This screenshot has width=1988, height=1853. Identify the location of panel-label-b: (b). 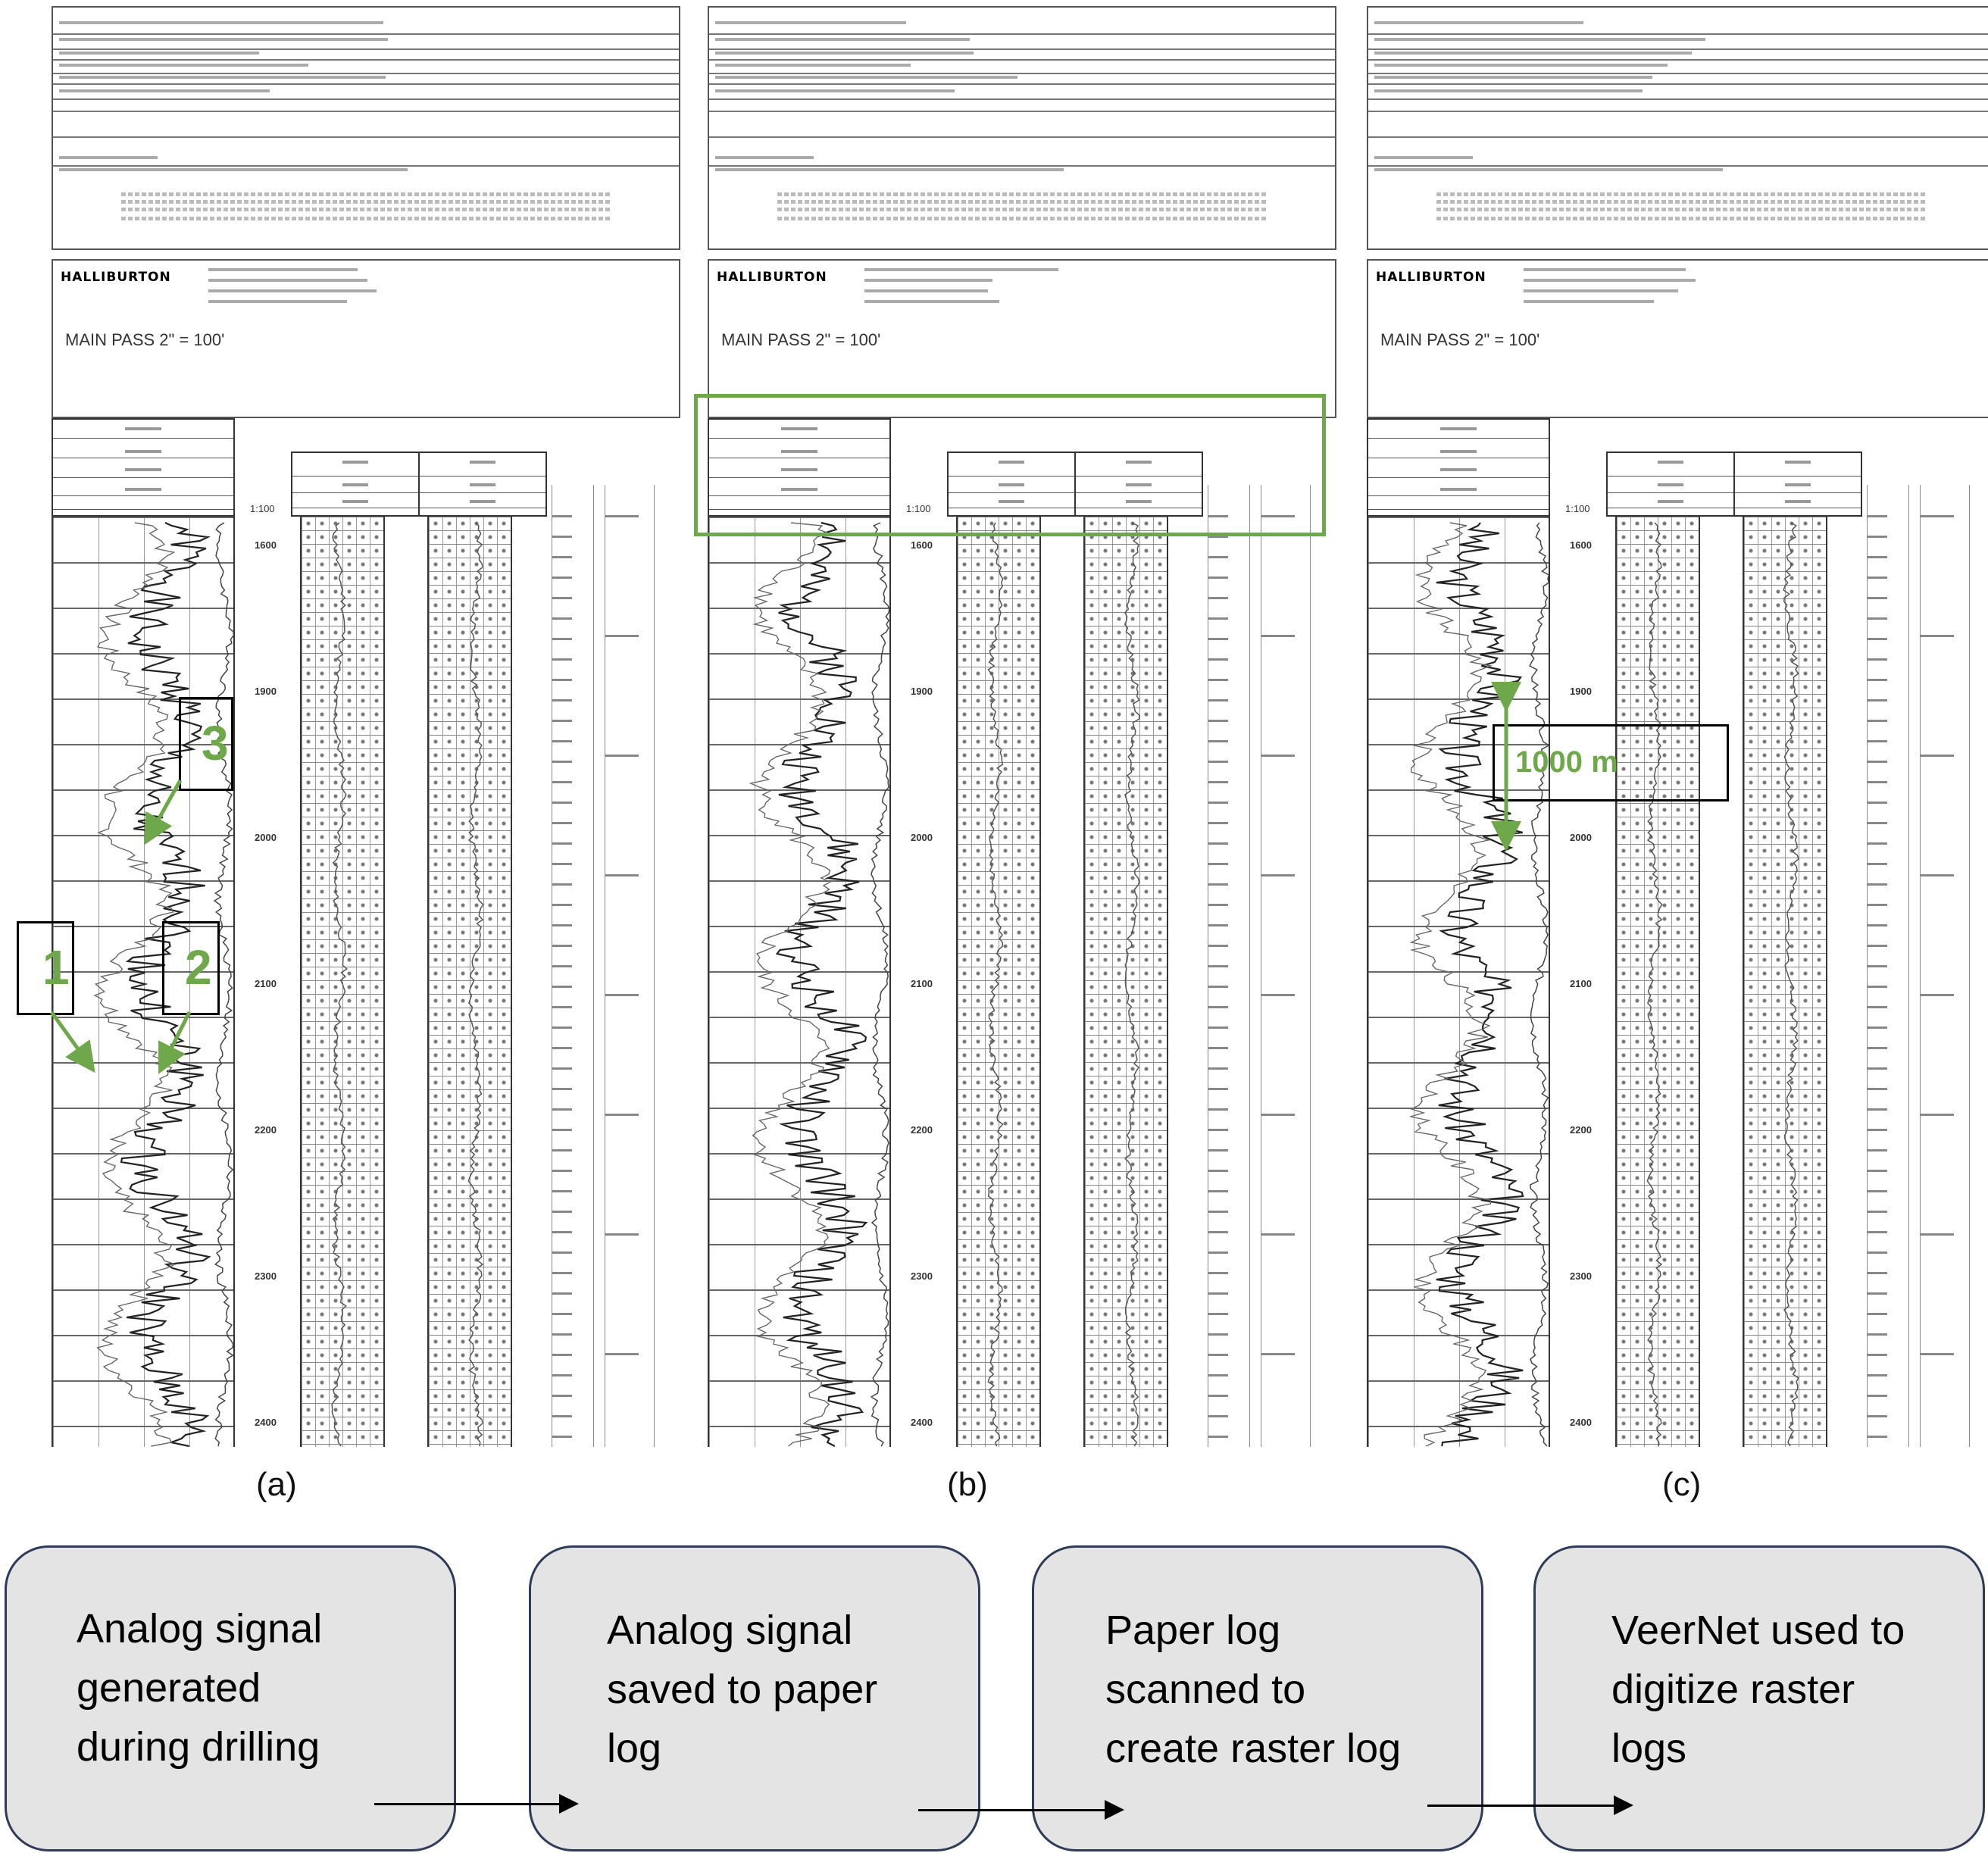
(967, 1484).